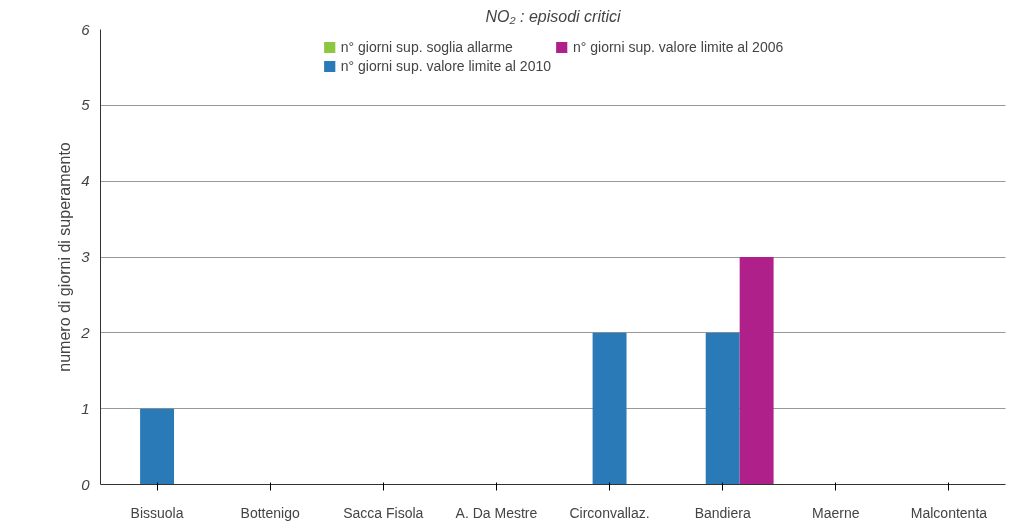 The height and width of the screenshot is (531, 1018). What do you see at coordinates (157, 512) in the screenshot?
I see `x-tick-label: Bissuola` at bounding box center [157, 512].